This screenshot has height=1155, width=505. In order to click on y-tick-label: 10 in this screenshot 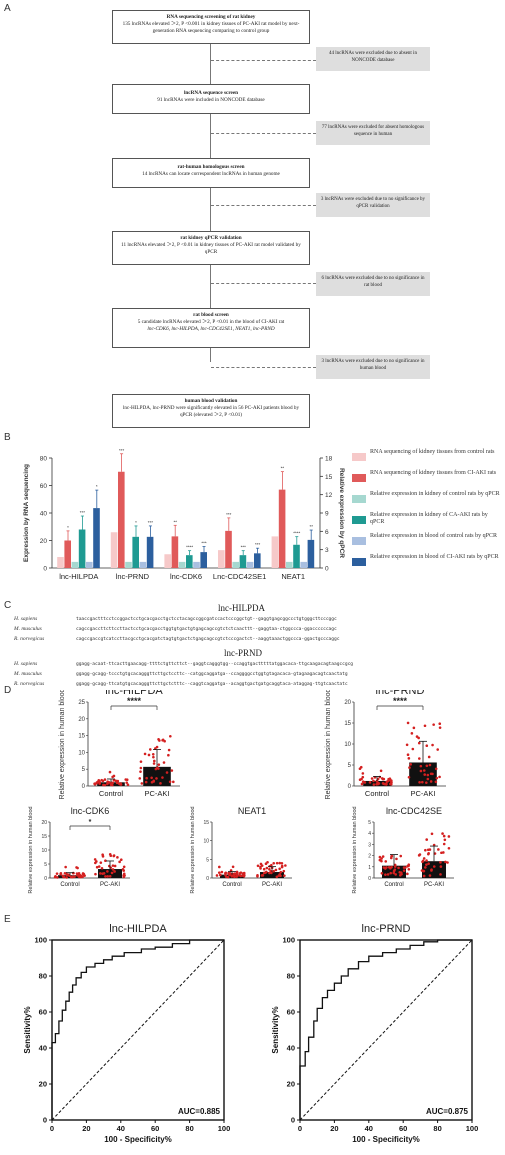, I will do `click(81, 753)`.